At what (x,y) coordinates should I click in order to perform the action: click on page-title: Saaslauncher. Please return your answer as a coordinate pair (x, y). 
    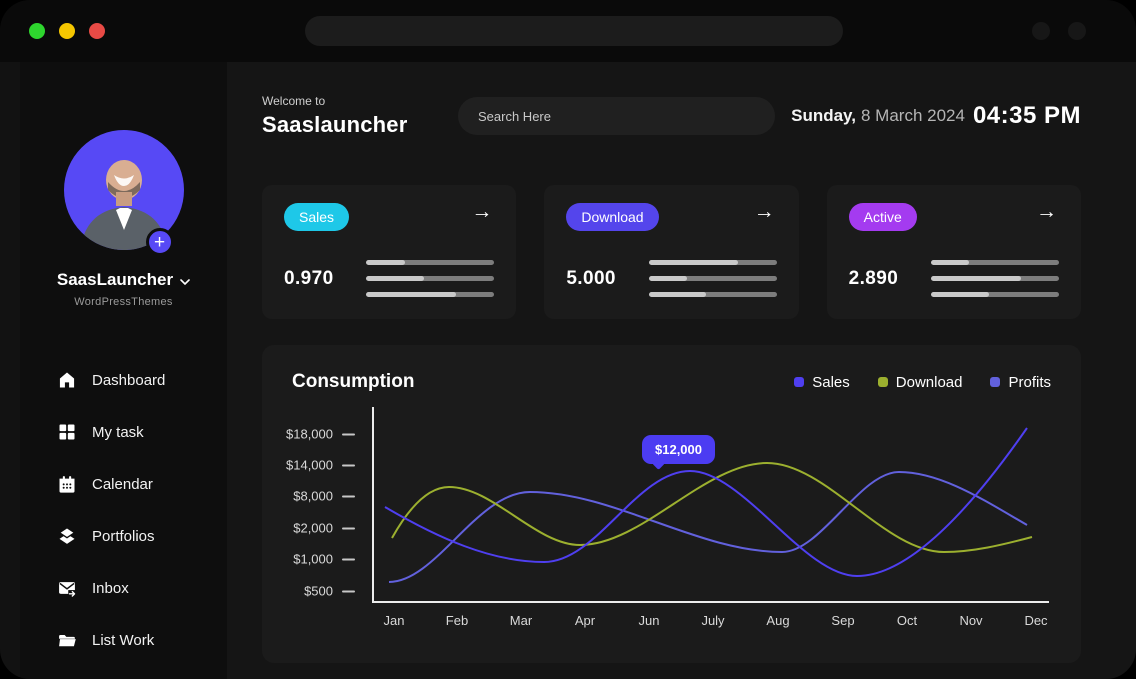
    Looking at the image, I should click on (335, 124).